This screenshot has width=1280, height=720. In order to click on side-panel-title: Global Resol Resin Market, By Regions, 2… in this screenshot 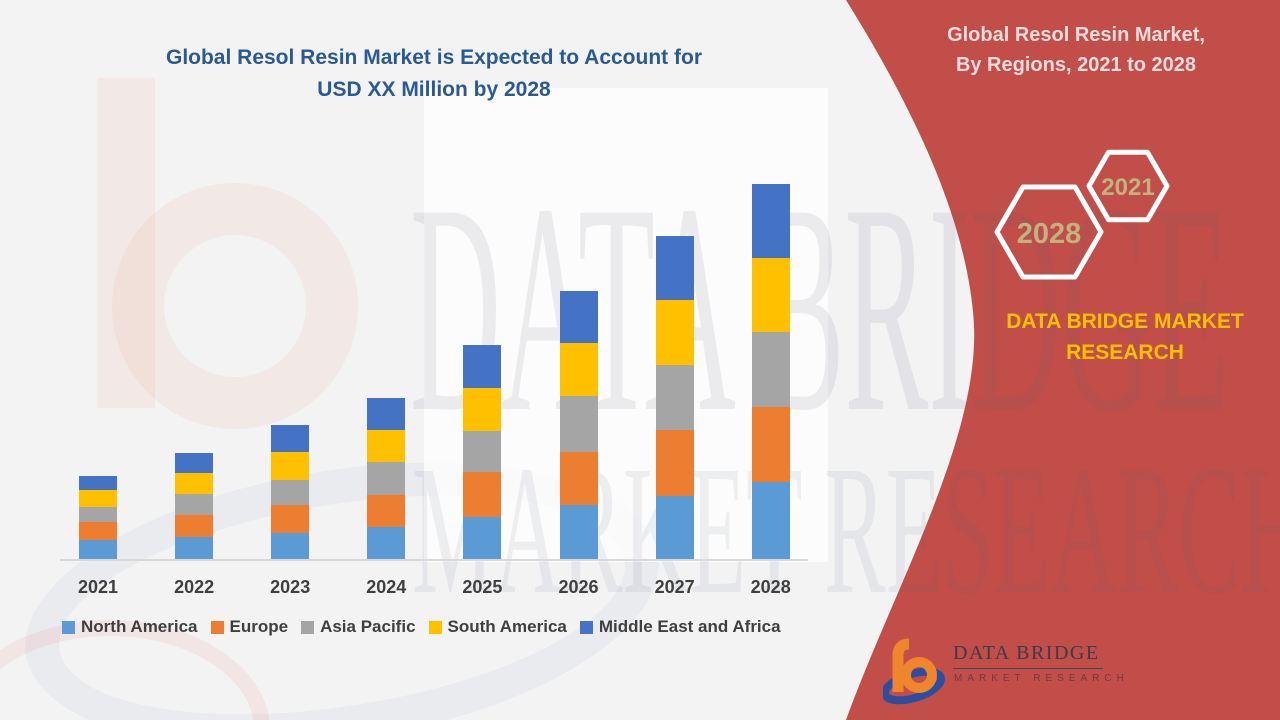, I will do `click(1076, 50)`.